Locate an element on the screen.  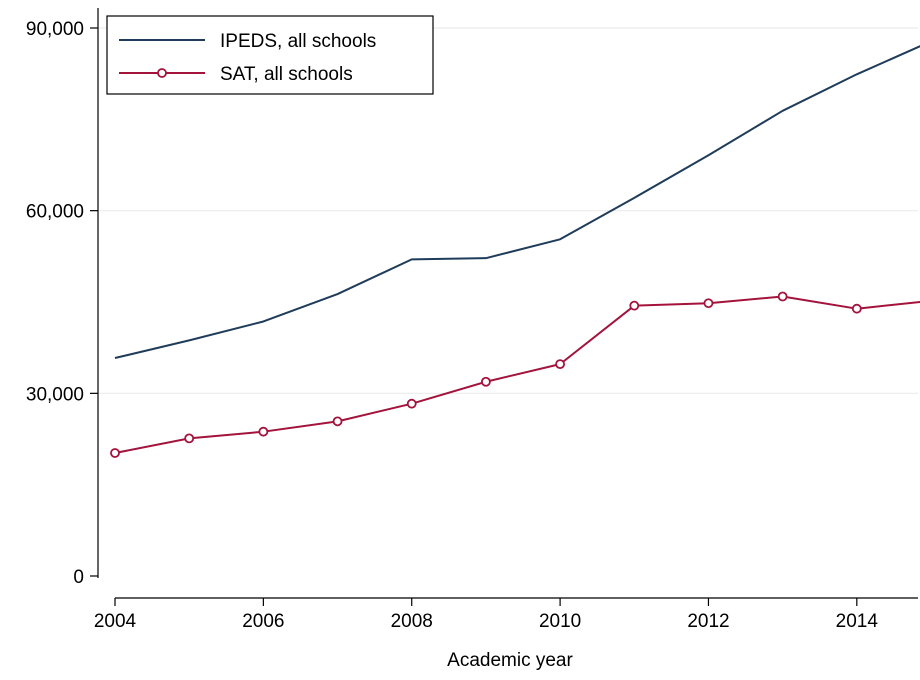
legend: IPEDS, all schools SAT, all schools is located at coordinates (270, 55).